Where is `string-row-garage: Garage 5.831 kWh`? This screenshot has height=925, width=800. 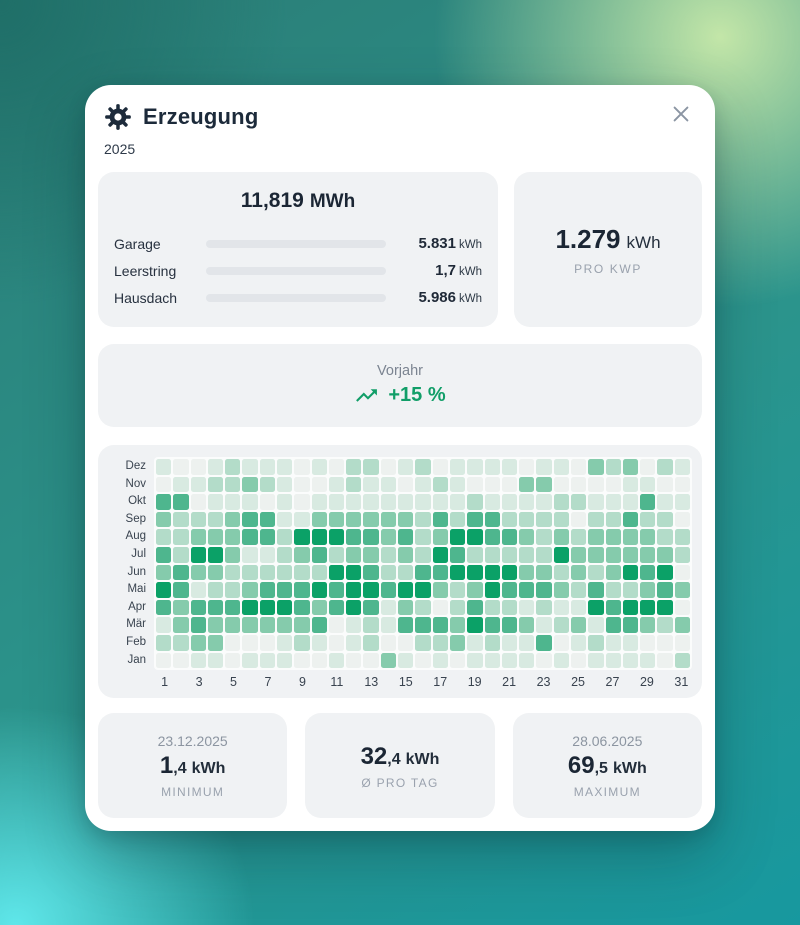 string-row-garage: Garage 5.831 kWh is located at coordinates (298, 243).